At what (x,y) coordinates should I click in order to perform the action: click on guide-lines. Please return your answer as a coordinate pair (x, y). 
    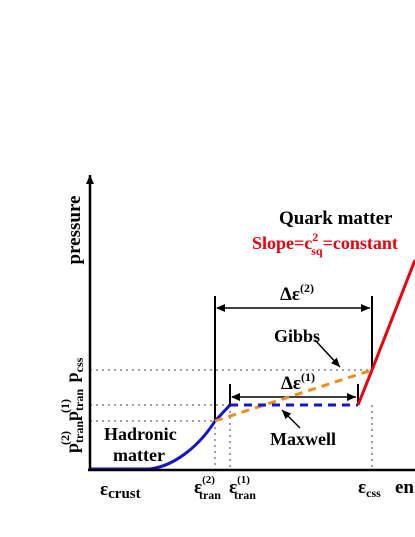
    Looking at the image, I should click on (231, 419).